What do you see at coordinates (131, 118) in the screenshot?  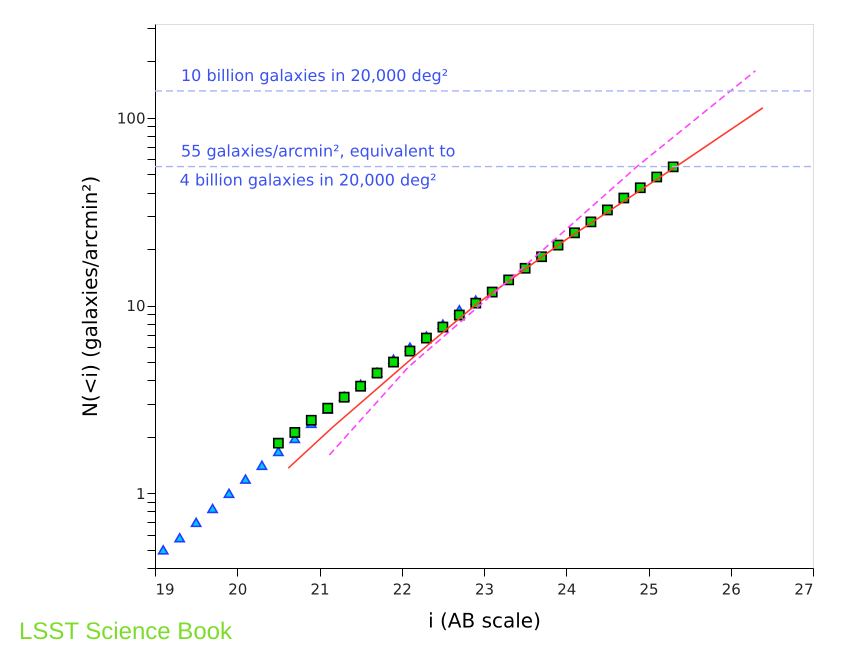 I see `y-tick-label: 100` at bounding box center [131, 118].